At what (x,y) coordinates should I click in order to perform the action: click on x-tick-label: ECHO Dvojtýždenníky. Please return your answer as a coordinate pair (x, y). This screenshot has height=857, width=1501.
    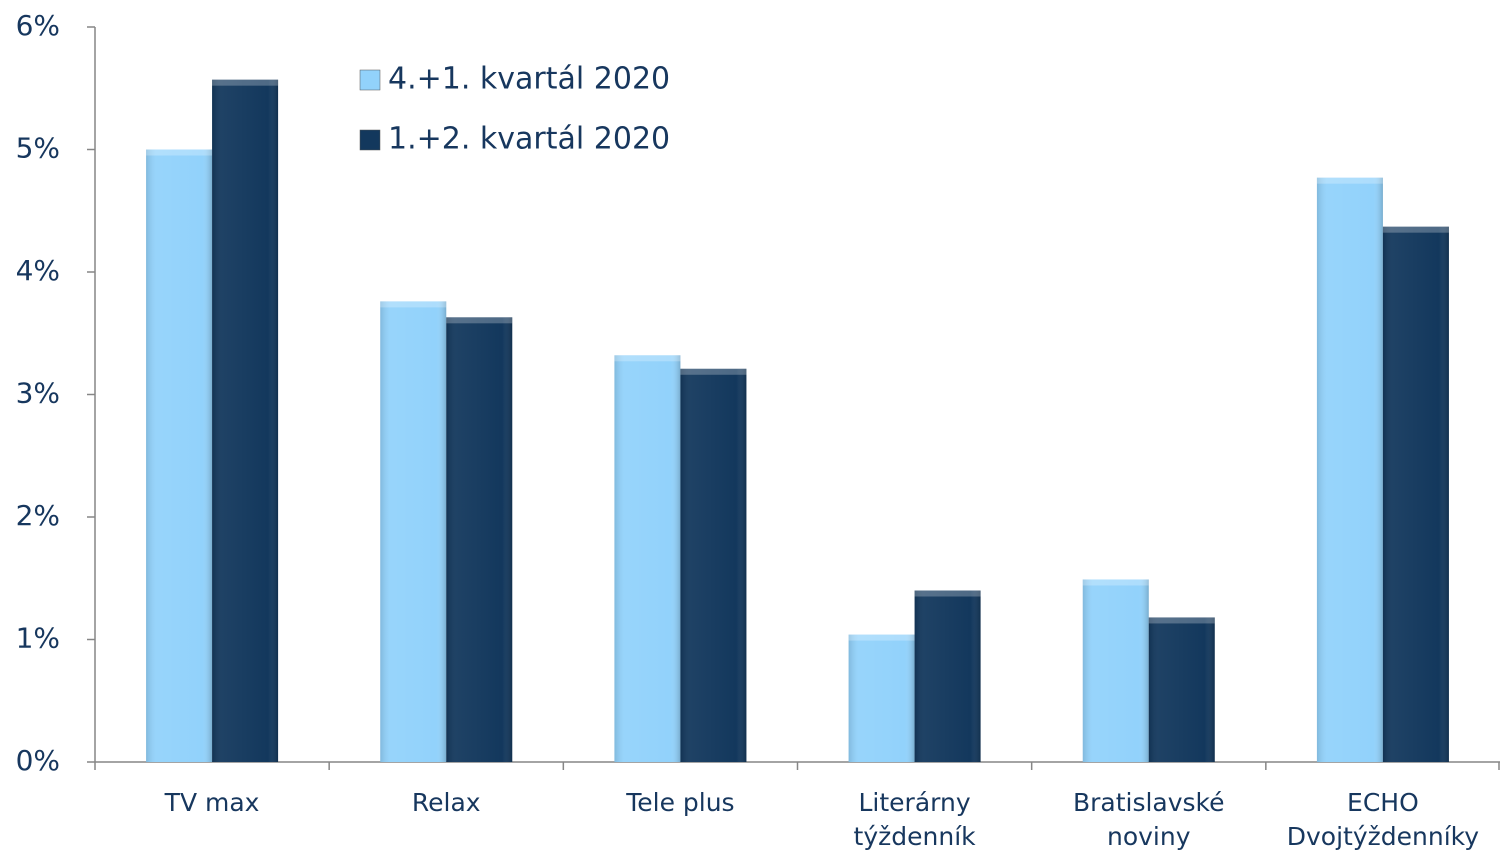
    Looking at the image, I should click on (1383, 819).